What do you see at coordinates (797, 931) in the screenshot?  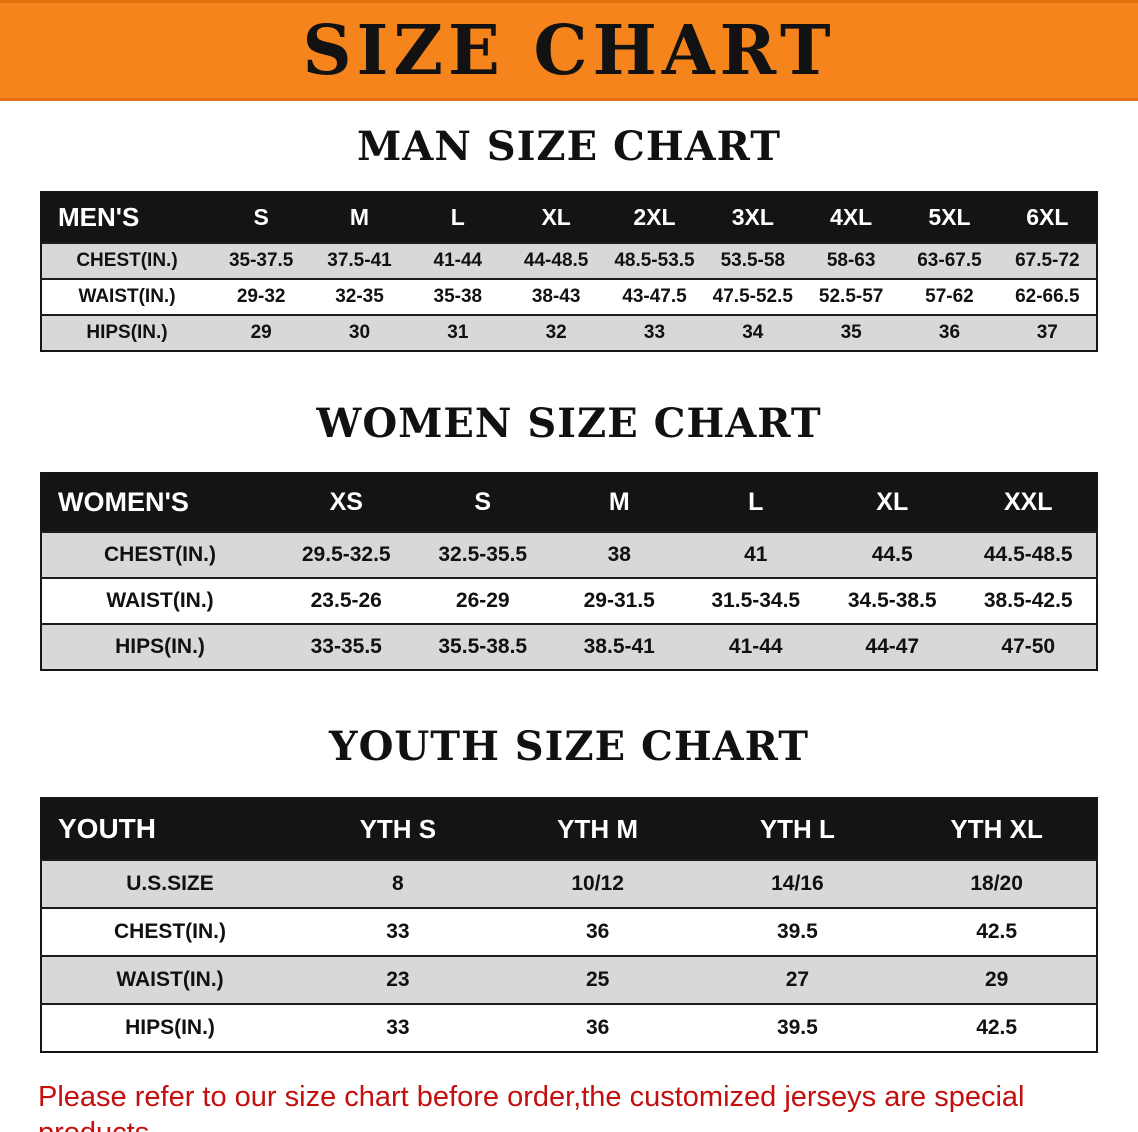 I see `size-value: 39.5` at bounding box center [797, 931].